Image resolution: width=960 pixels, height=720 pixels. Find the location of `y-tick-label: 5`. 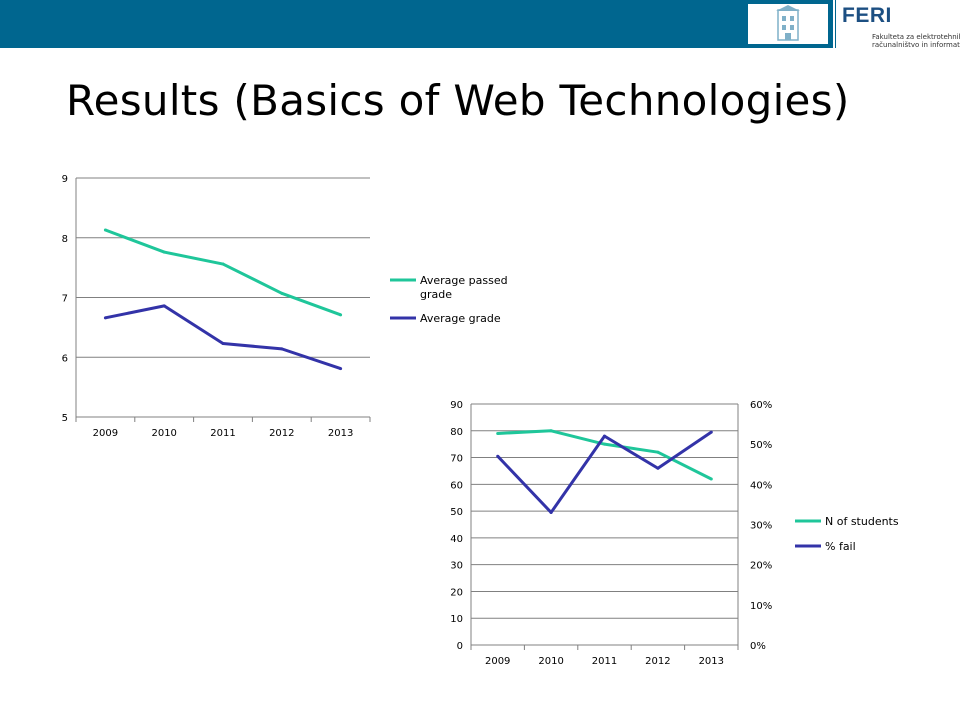

y-tick-label: 5 is located at coordinates (65, 418).